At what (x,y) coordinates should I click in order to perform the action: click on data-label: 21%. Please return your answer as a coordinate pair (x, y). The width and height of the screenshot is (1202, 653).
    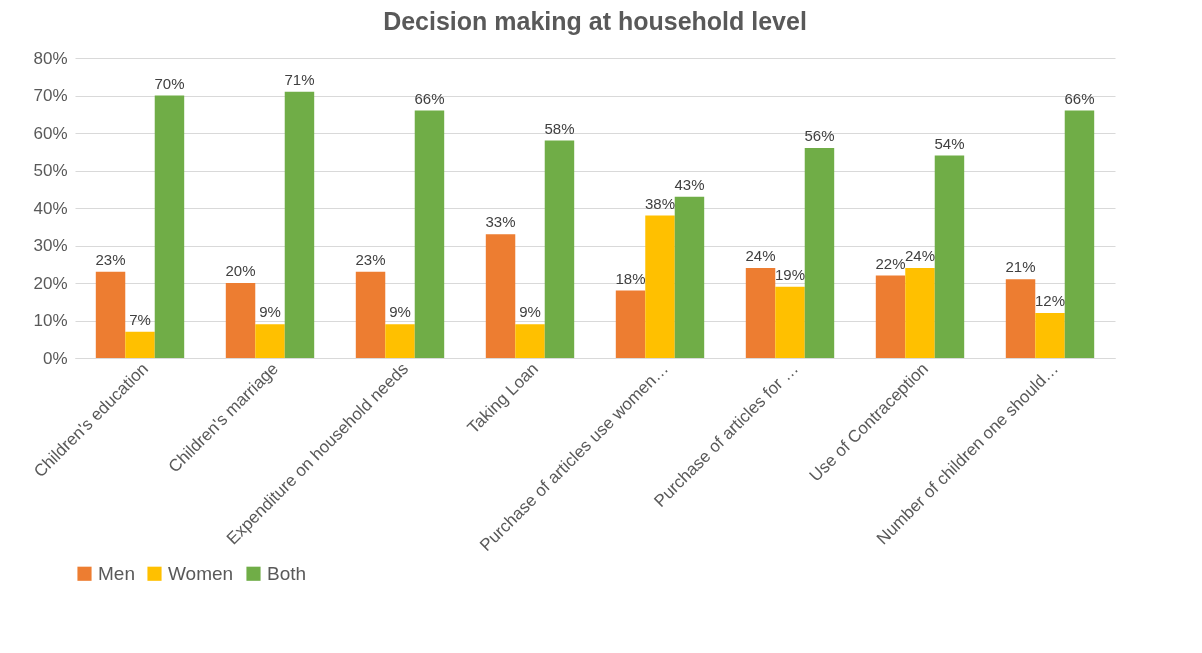
    Looking at the image, I should click on (1020, 267).